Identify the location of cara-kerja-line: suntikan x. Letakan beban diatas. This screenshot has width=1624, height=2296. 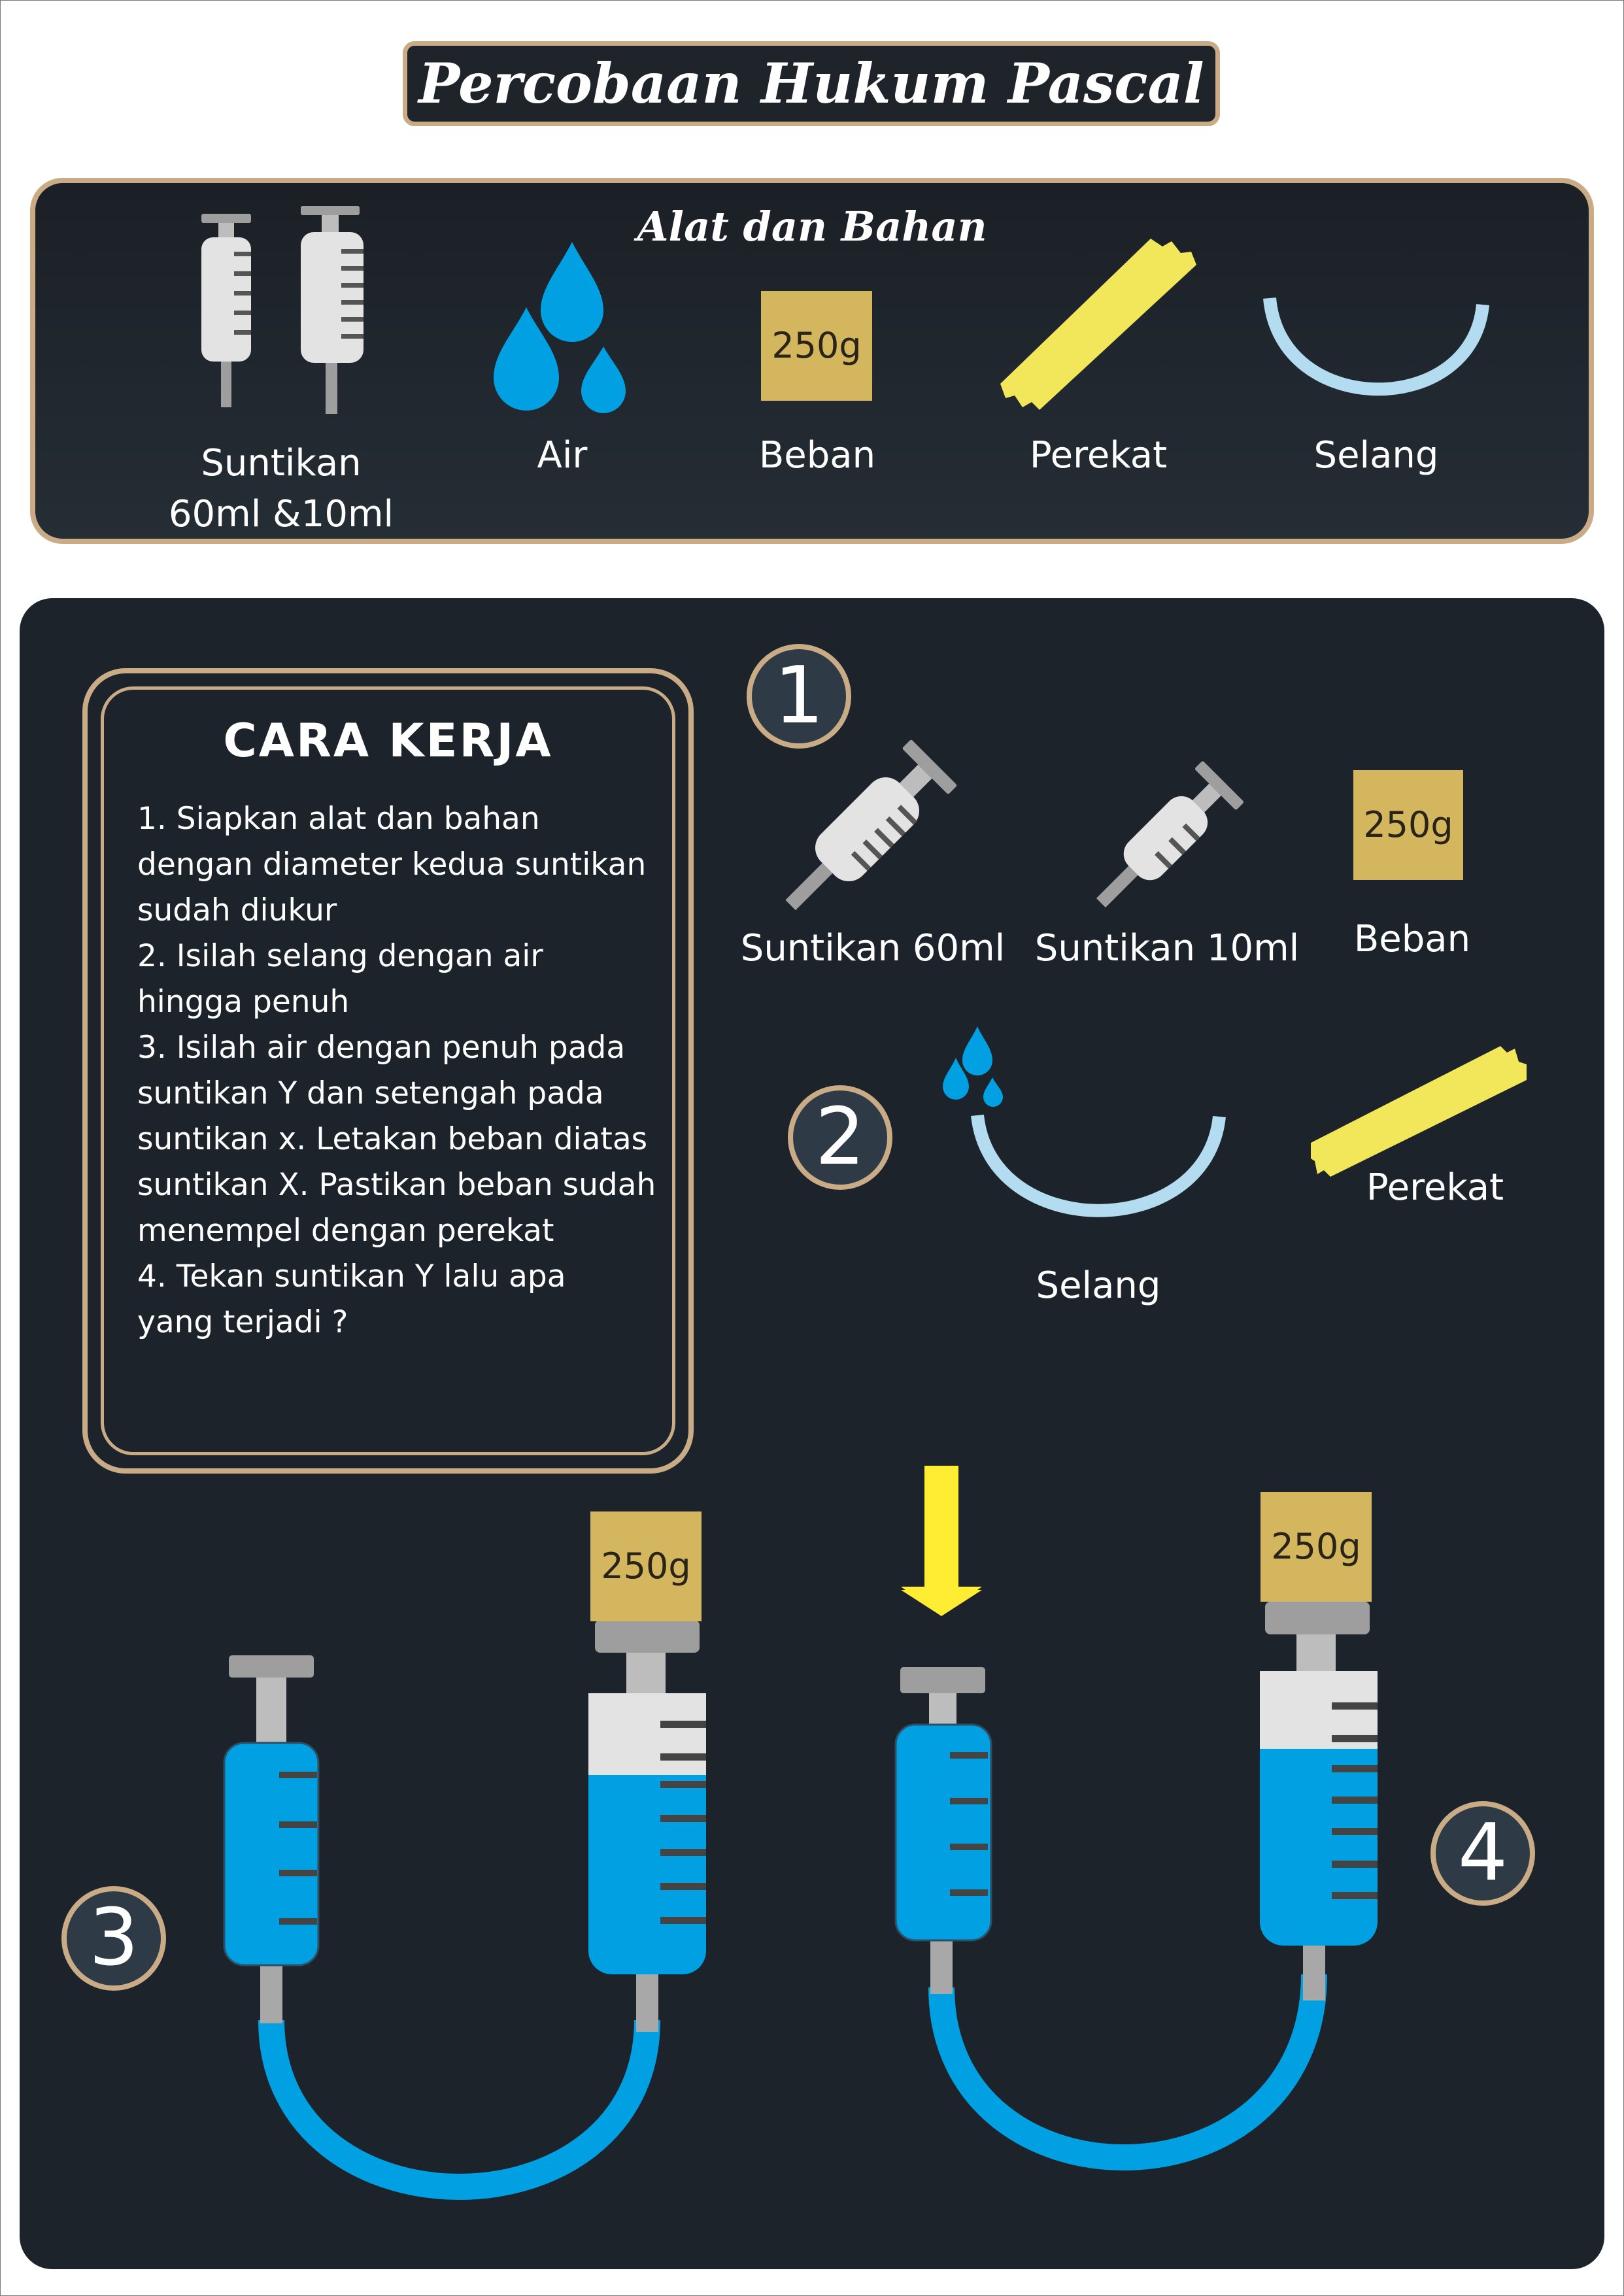
(392, 1139).